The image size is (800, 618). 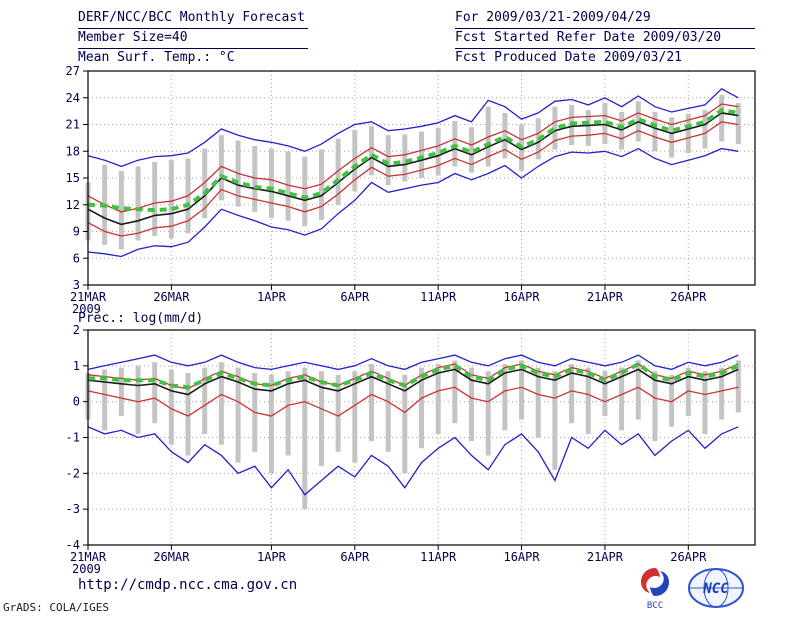 What do you see at coordinates (605, 39) in the screenshot?
I see `fcst-refer-date-label: Fcst Started Refer Date 2009/03/20` at bounding box center [605, 39].